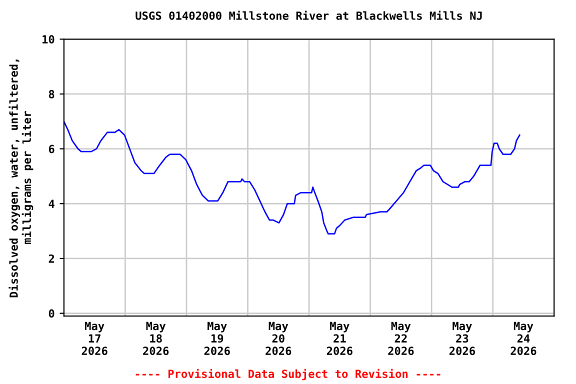 This screenshot has width=576, height=384. Describe the element at coordinates (339, 339) in the screenshot. I see `x-tick-label: May 21 2026` at that location.